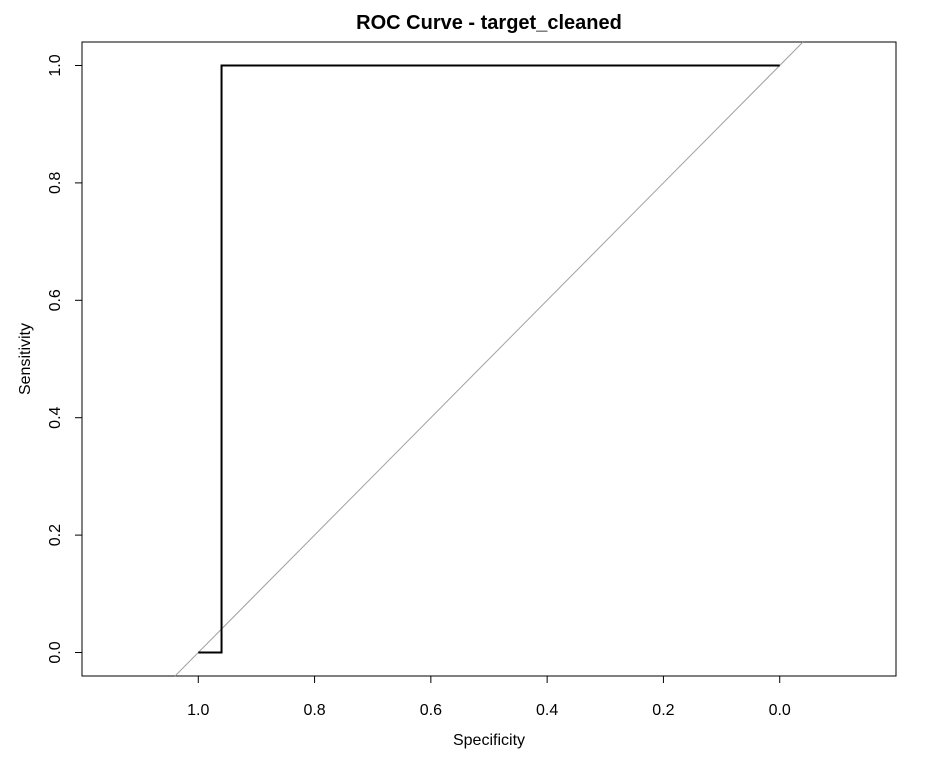 This screenshot has width=940, height=765. Describe the element at coordinates (489, 697) in the screenshot. I see `x-axis: 1.0 0.8 0.6 0.4 0.2 0.0` at that location.